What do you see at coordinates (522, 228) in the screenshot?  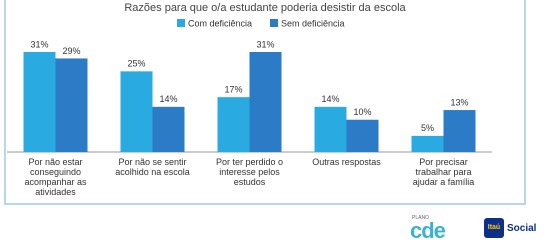 I see `logo-social: Social` at bounding box center [522, 228].